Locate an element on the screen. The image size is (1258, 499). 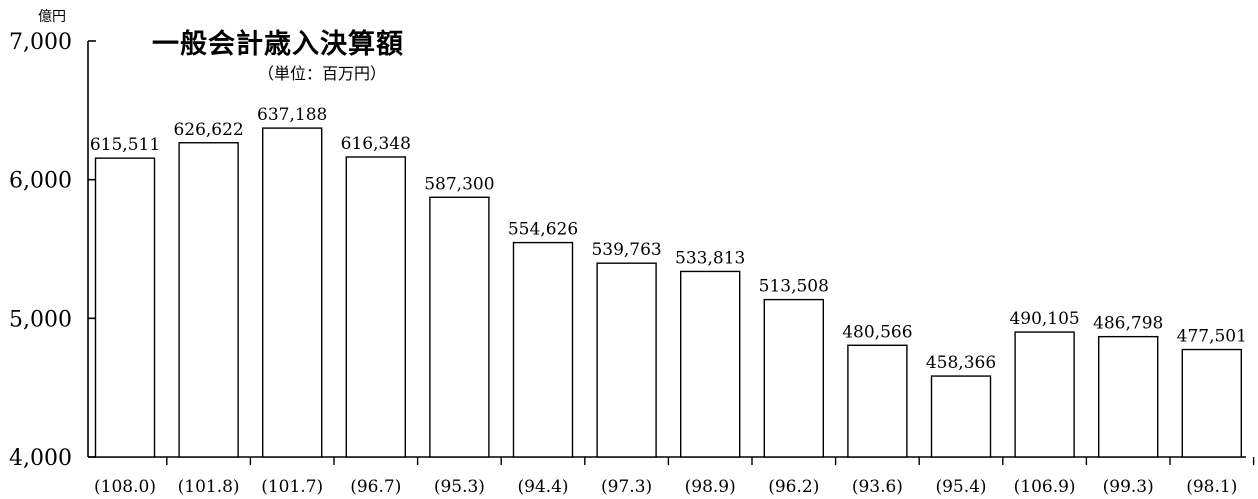
bar-value-label: 587,300 is located at coordinates (459, 184).